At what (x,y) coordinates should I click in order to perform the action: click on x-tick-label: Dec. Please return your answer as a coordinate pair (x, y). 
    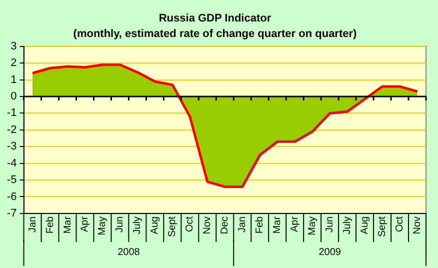
    Looking at the image, I should click on (225, 225).